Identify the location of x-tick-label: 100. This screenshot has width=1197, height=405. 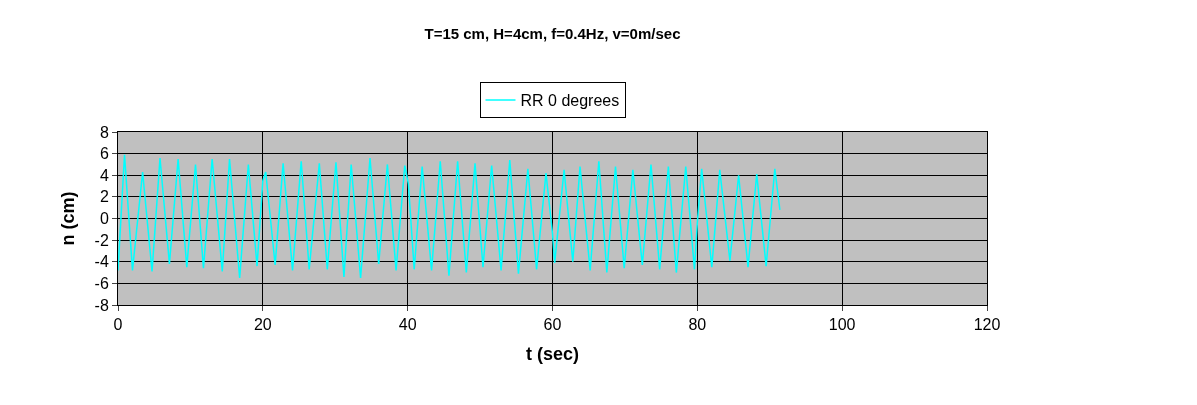
(842, 325).